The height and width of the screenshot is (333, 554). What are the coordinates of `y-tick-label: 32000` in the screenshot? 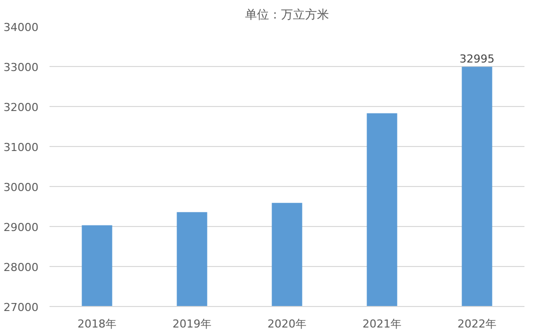 It's located at (21, 107).